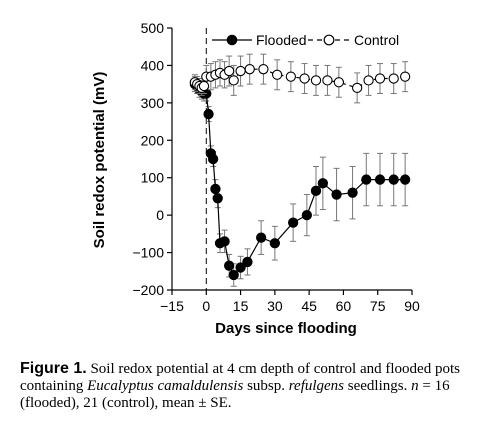 The width and height of the screenshot is (496, 428). Describe the element at coordinates (153, 65) in the screenshot. I see `y-tick-label: 400` at that location.